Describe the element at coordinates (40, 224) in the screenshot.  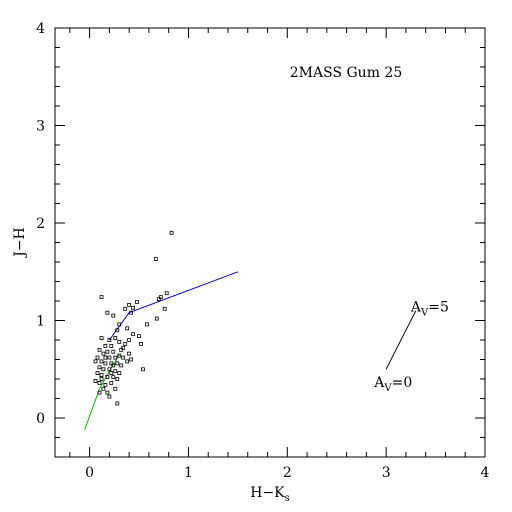
I see `y-tick-label: 2` at that location.